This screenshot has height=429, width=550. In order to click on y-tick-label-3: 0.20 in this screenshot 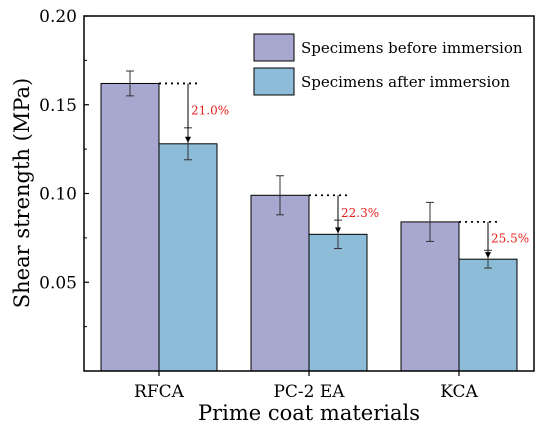, I will do `click(58, 17)`.